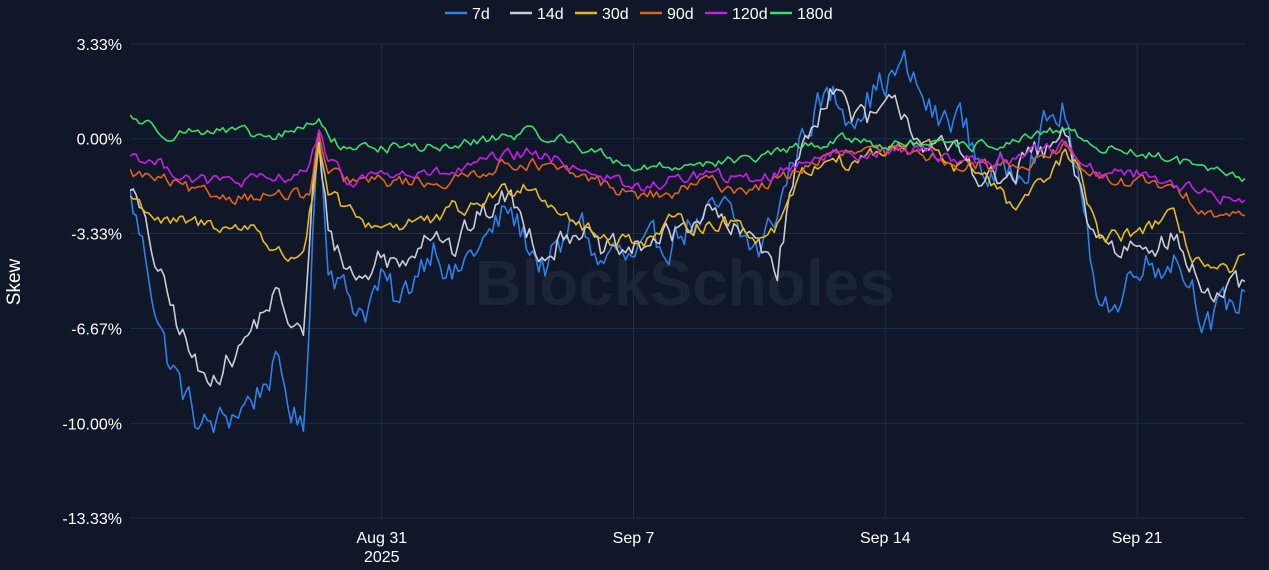 The height and width of the screenshot is (570, 1269). I want to click on legend-label: 14d, so click(550, 14).